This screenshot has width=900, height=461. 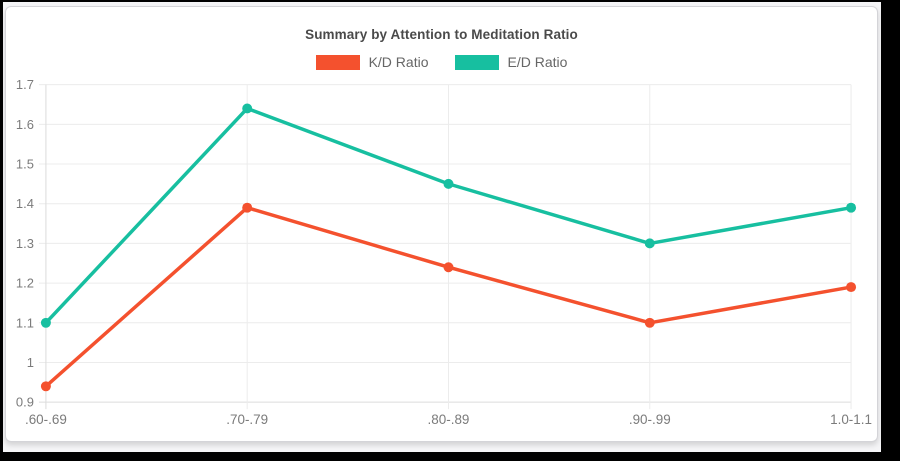 I want to click on x-axis-tick-label: .90-.99, so click(x=650, y=419).